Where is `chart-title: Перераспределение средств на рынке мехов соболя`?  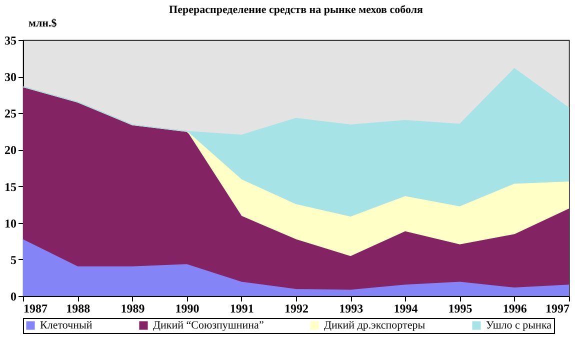
chart-title: Перераспределение средств на рынке мехов соболя is located at coordinates (296, 10).